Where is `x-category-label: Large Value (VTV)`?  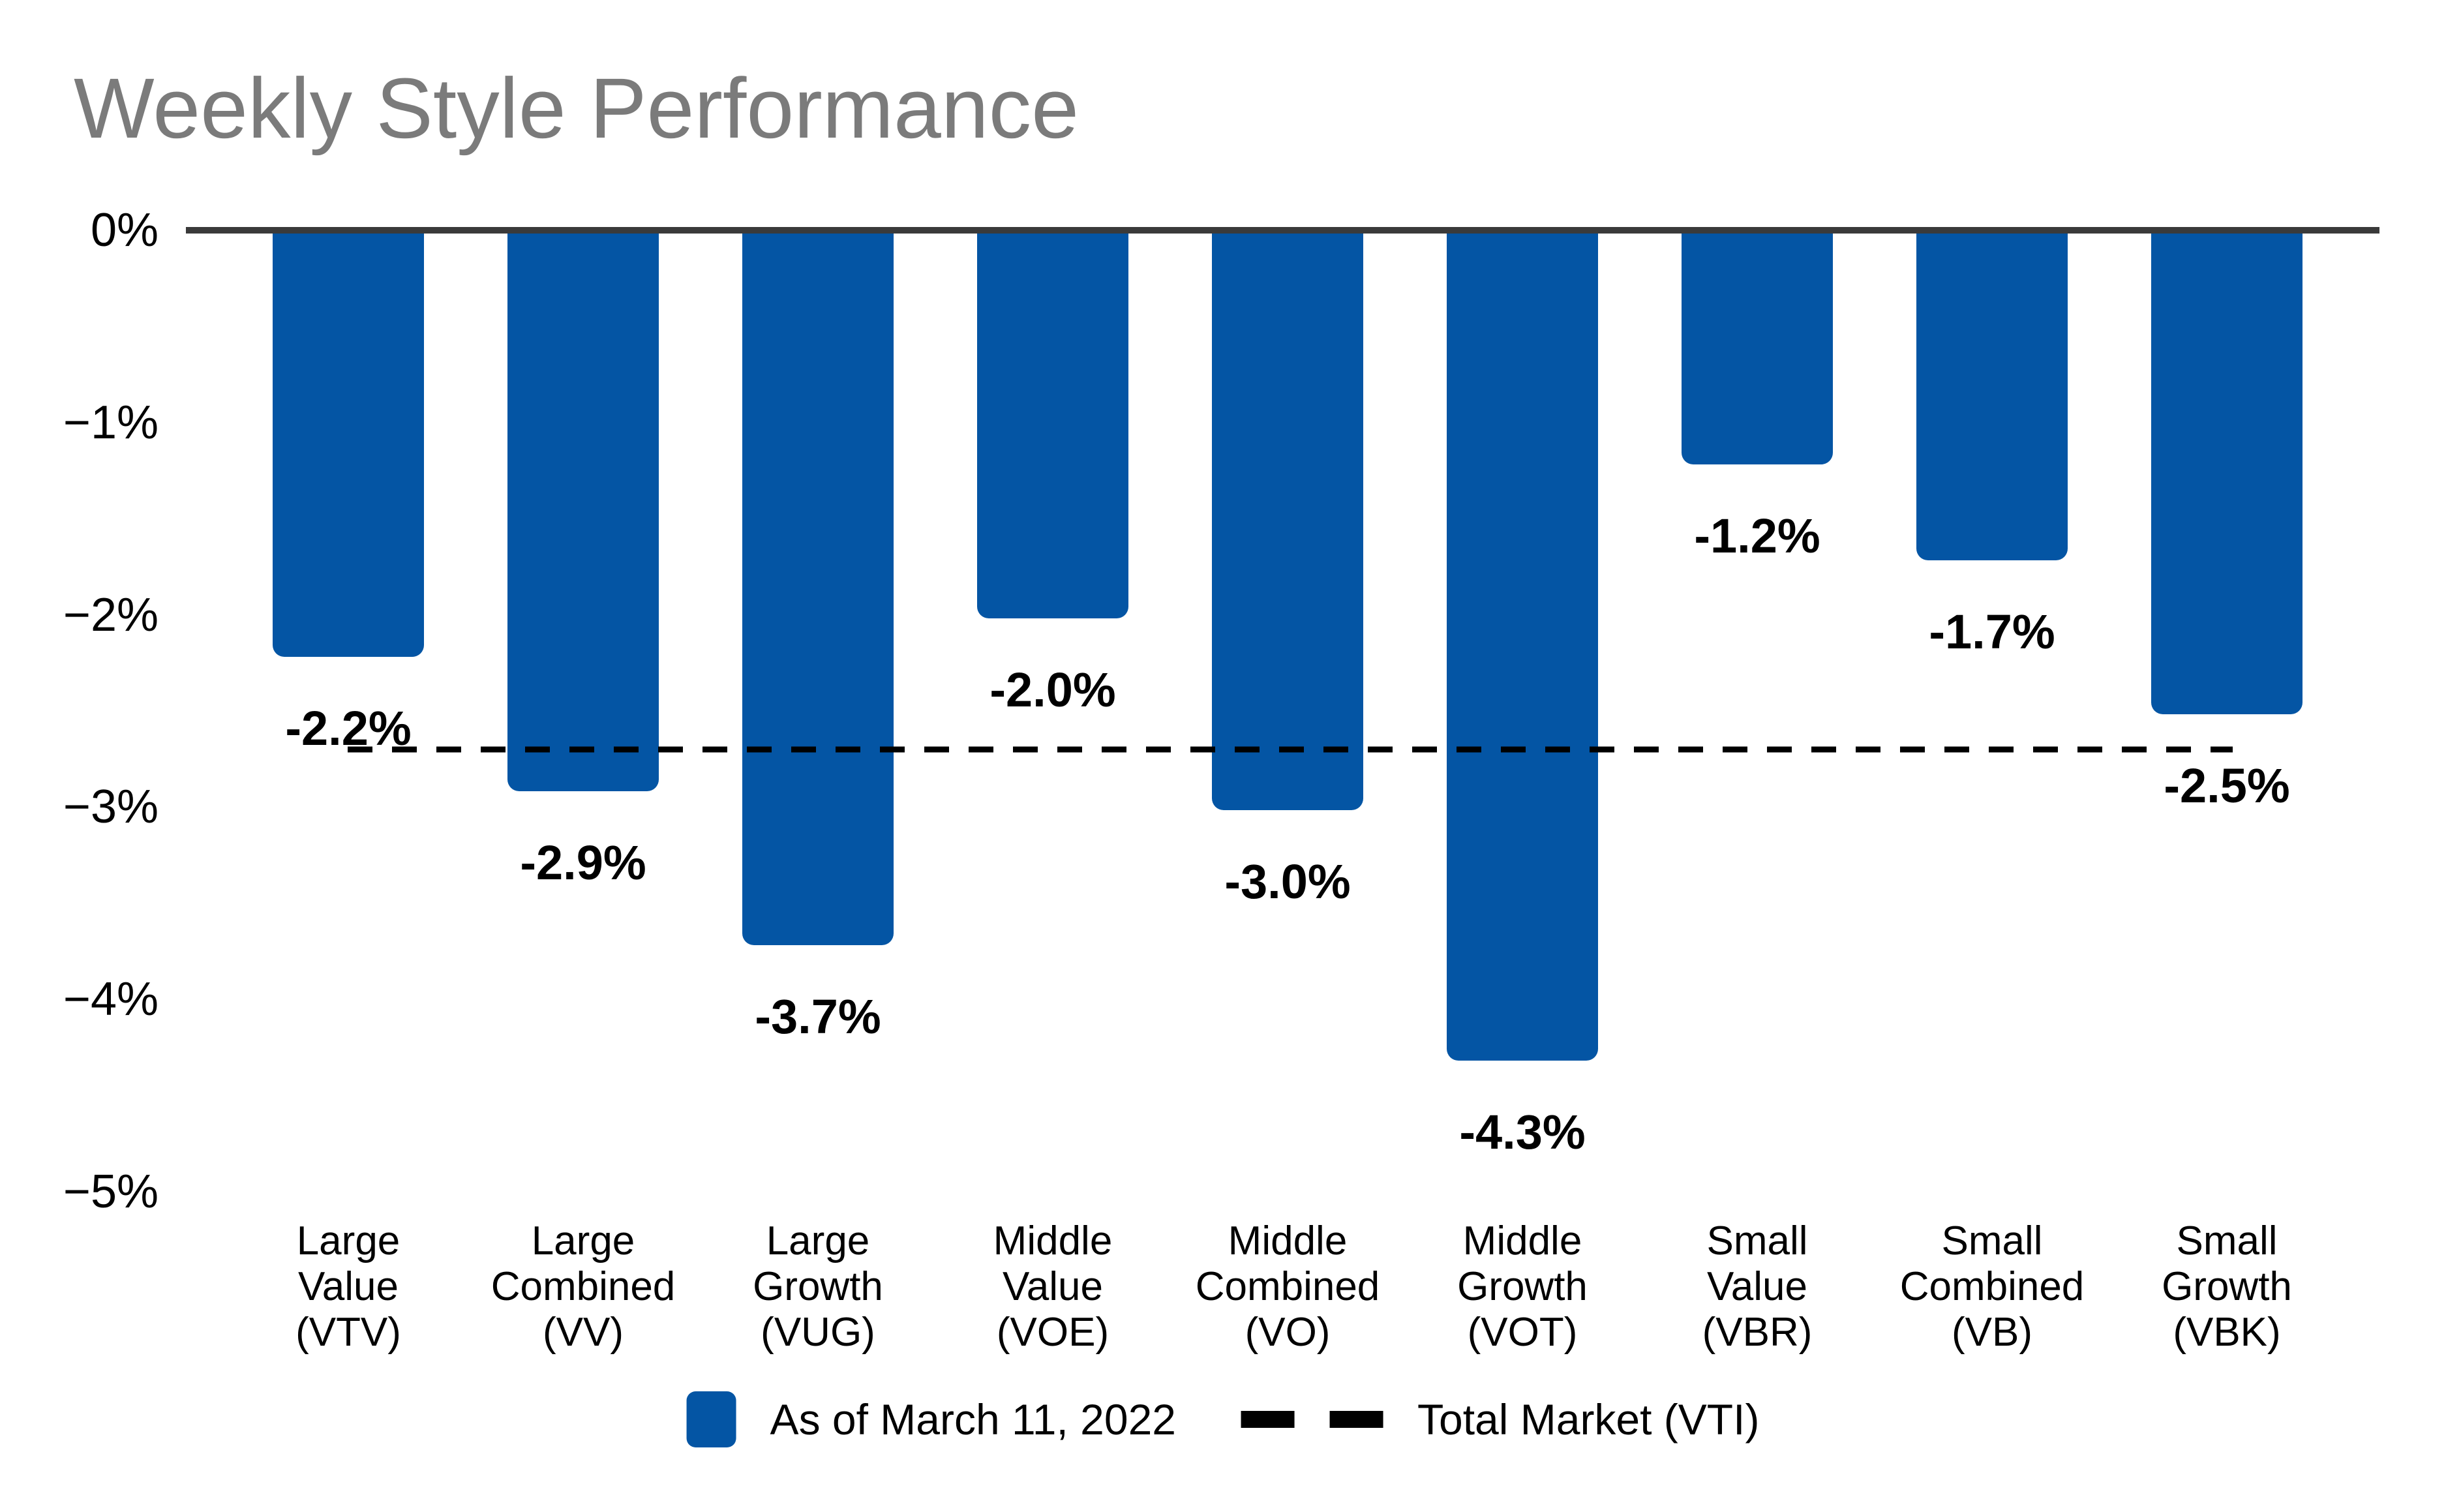
x-category-label: Large Value (VTV) is located at coordinates (348, 1286).